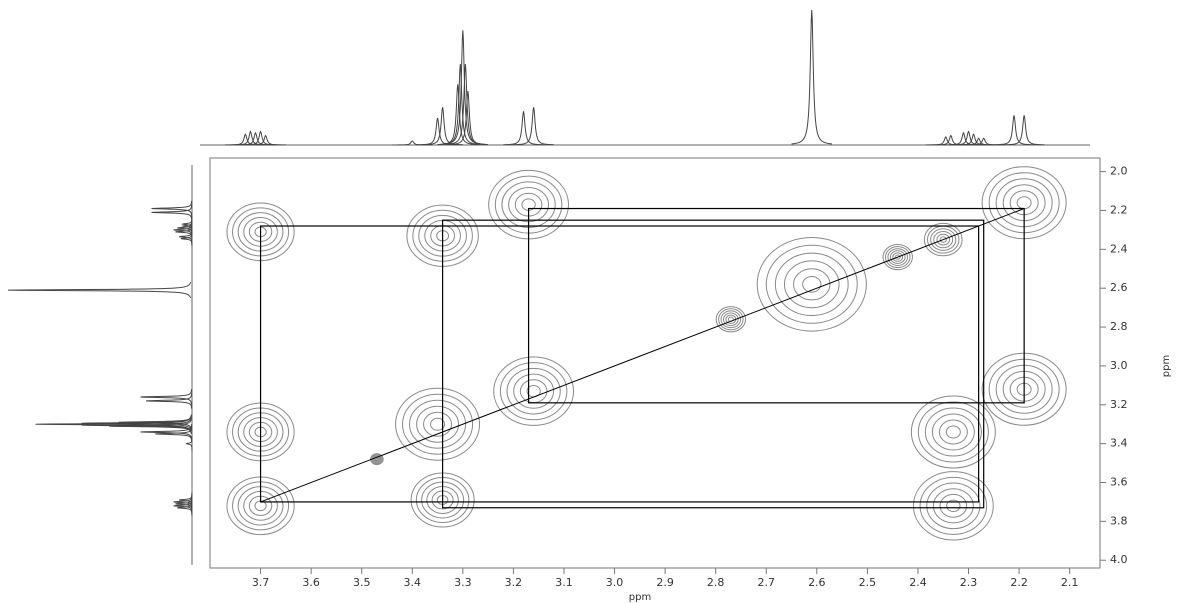 This screenshot has width=1177, height=603. What do you see at coordinates (918, 582) in the screenshot?
I see `x-tick-label: 2.4` at bounding box center [918, 582].